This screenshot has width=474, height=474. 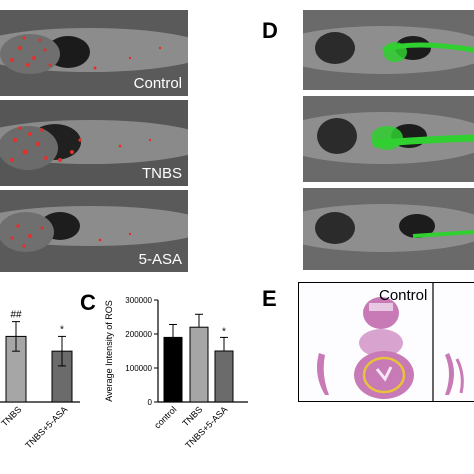 What do you see at coordinates (109, 350) in the screenshot?
I see `y-axis-label: Average Intensity of ROS` at bounding box center [109, 350].